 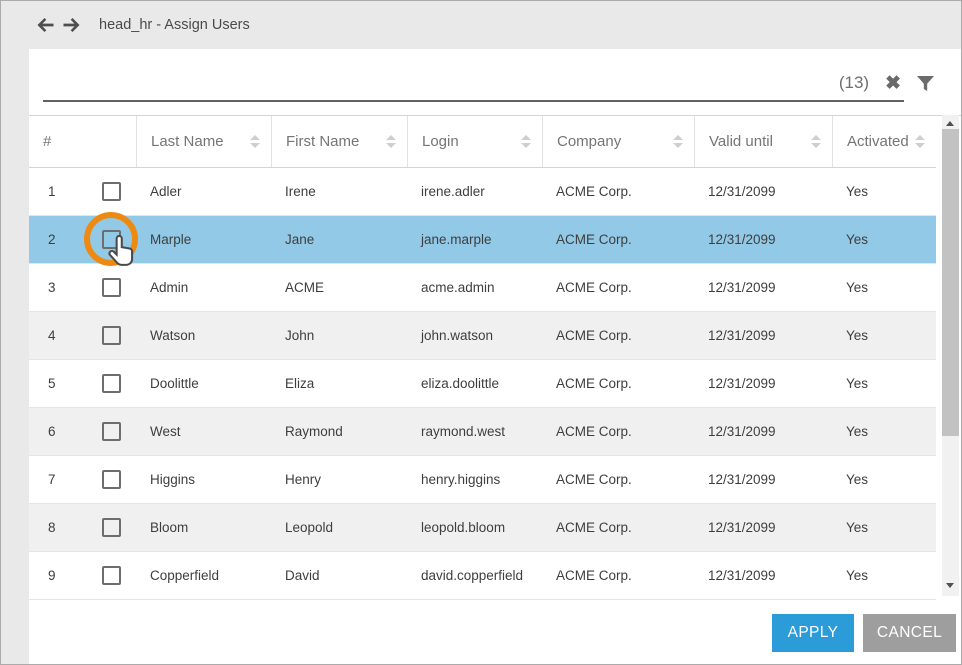 What do you see at coordinates (854, 82) in the screenshot?
I see `result-count: (13)` at bounding box center [854, 82].